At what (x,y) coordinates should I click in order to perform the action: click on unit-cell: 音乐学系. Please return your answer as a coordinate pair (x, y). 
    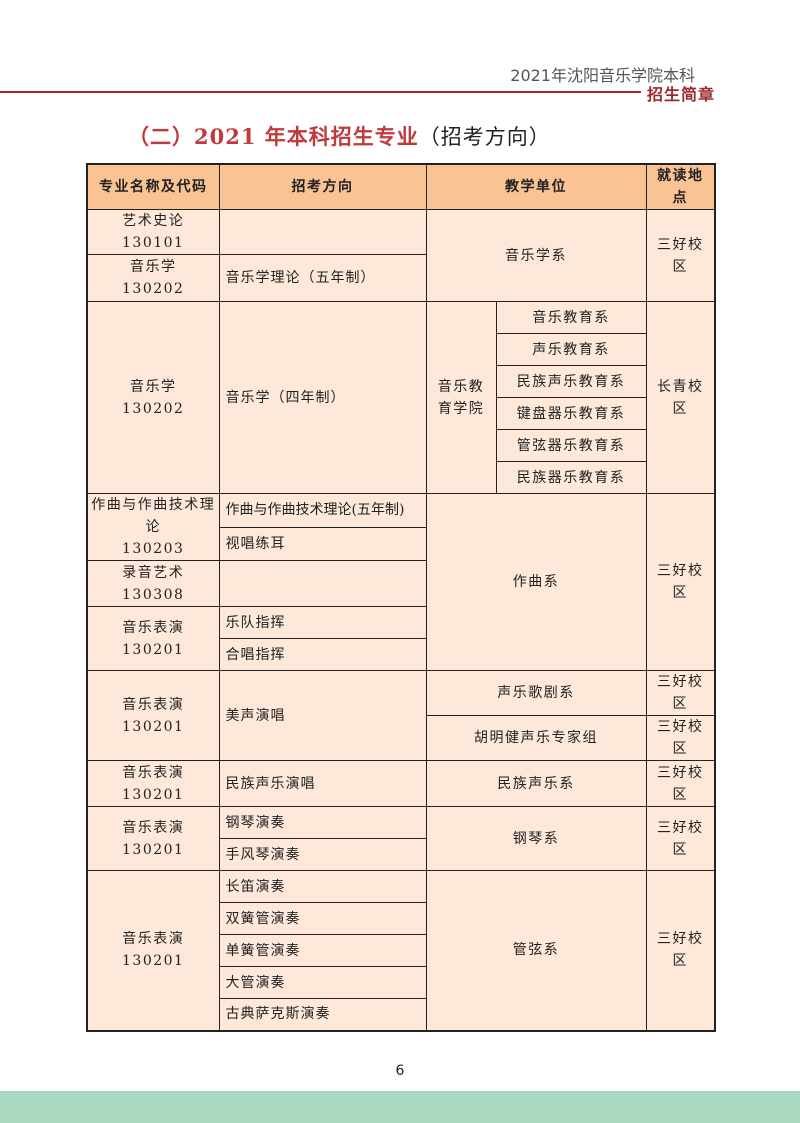
    Looking at the image, I should click on (536, 255).